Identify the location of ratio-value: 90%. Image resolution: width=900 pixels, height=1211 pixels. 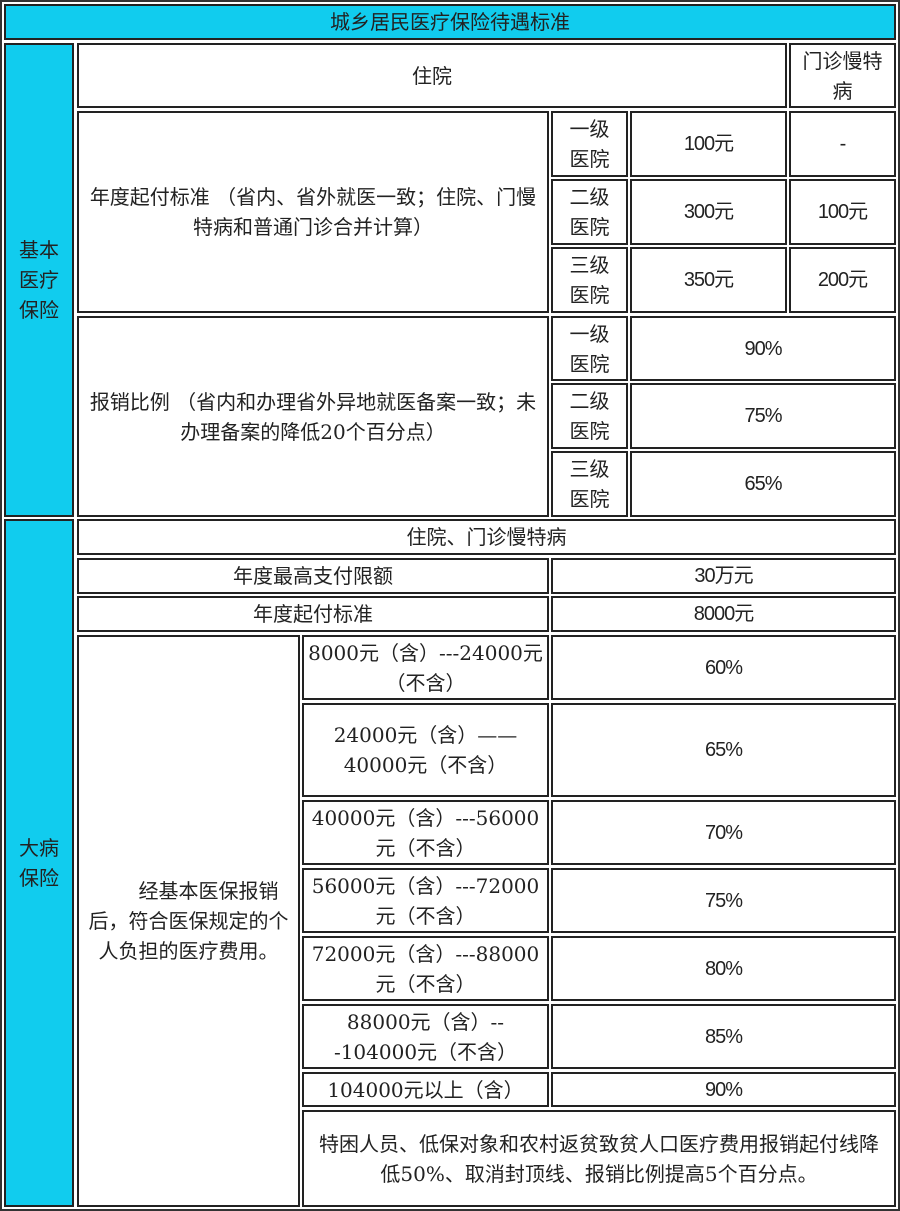
(763, 348).